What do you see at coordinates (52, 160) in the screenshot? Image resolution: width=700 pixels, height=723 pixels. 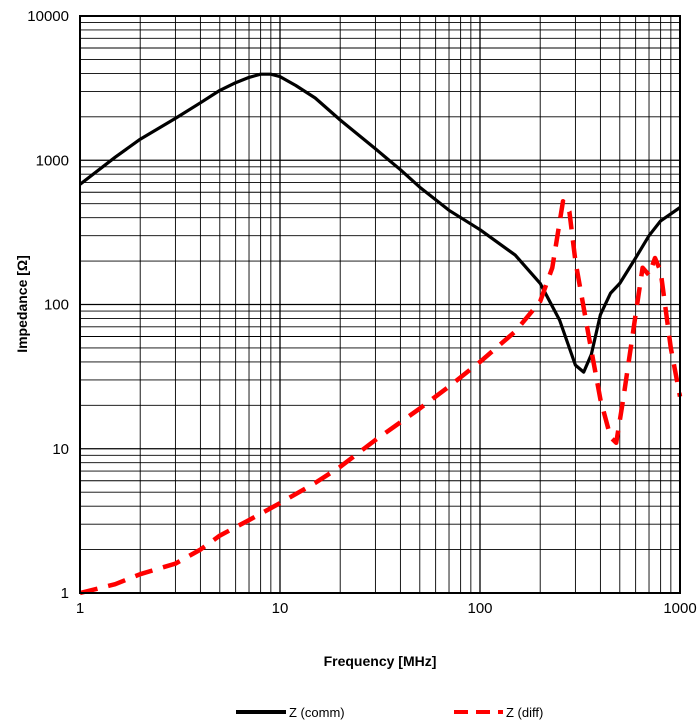 I see `y-tick-label: 1000` at bounding box center [52, 160].